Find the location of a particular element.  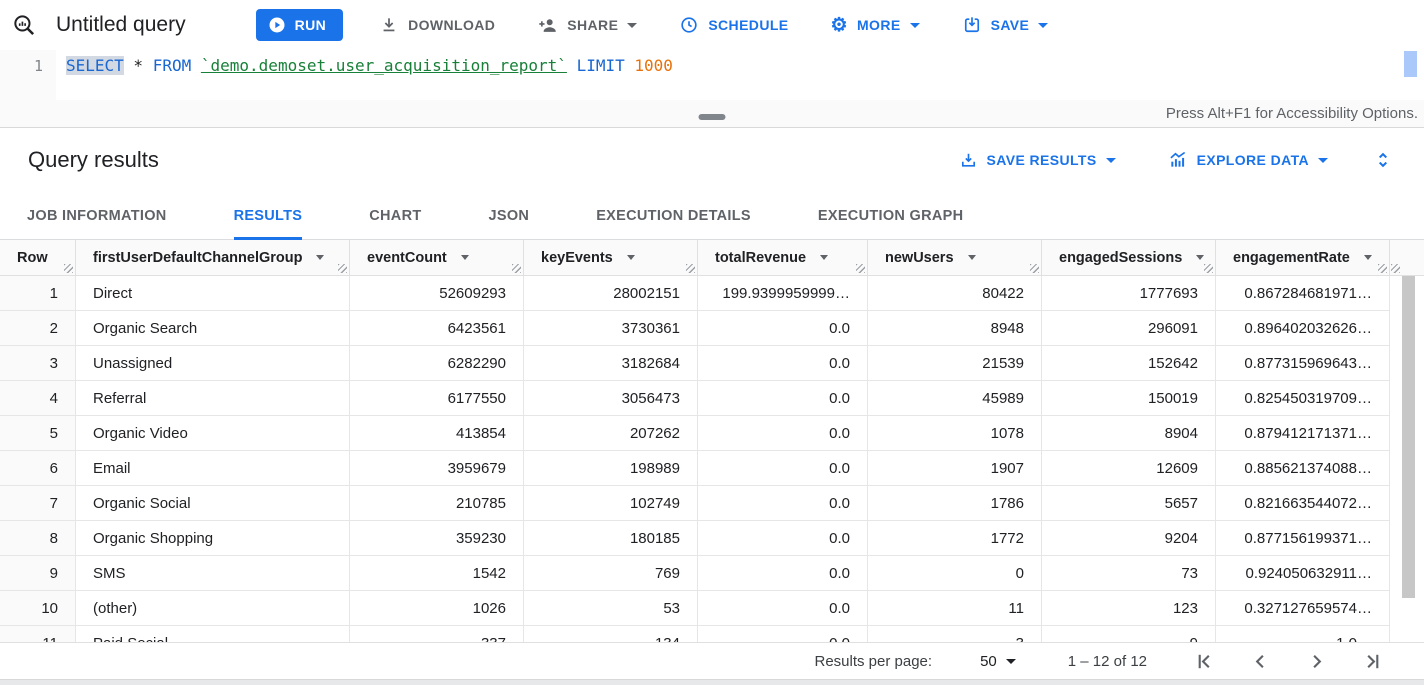

column-header-totalrevenue: totalRevenue is located at coordinates (783, 257).